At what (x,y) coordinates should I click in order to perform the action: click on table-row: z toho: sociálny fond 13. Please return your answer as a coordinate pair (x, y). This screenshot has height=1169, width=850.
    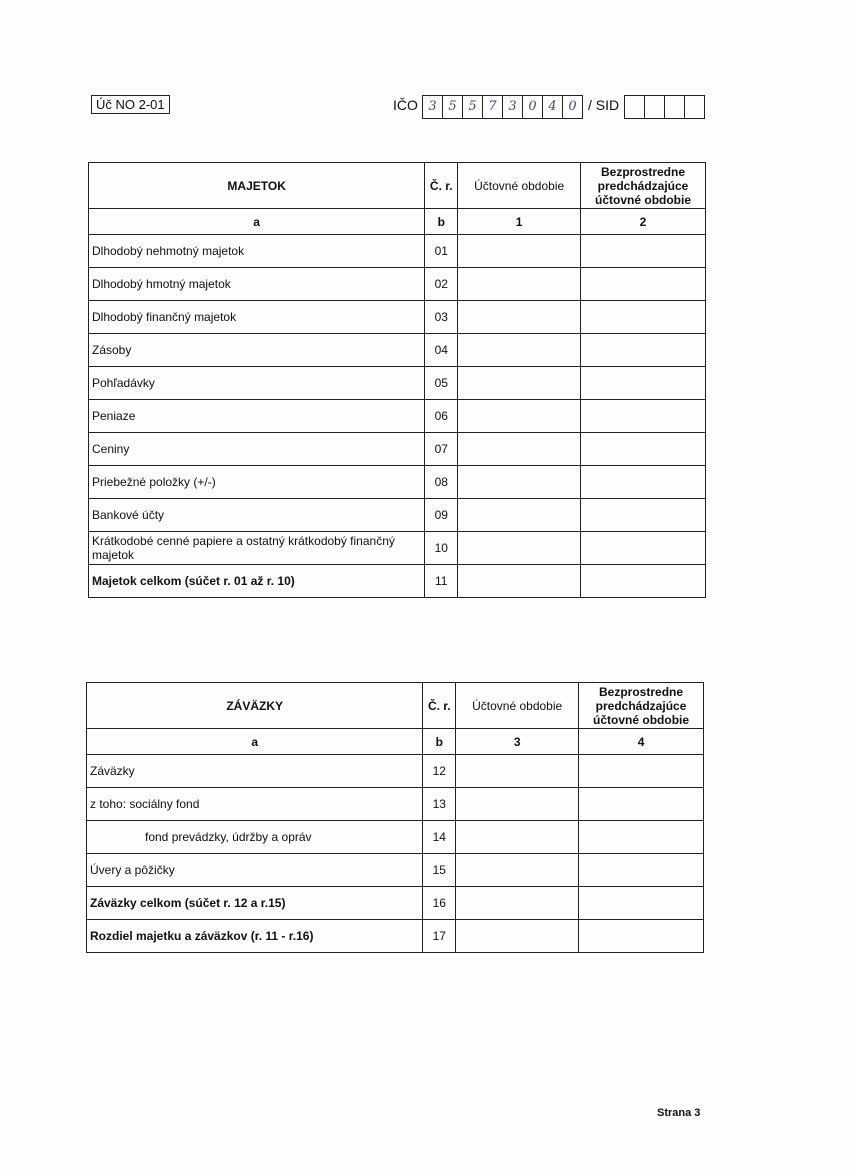
    Looking at the image, I should click on (394, 804).